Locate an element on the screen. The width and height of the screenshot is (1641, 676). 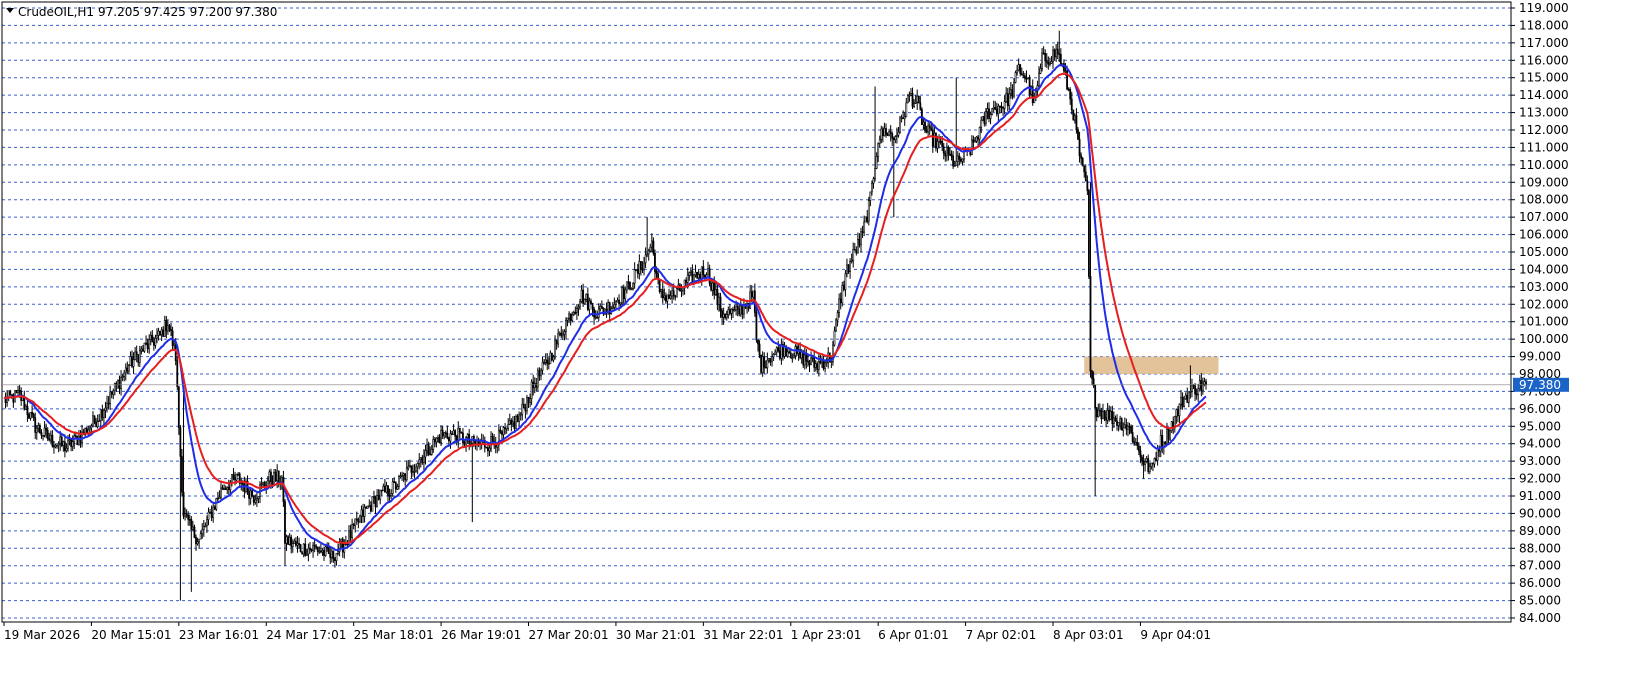
triangle-down-icon is located at coordinates (10, 10).